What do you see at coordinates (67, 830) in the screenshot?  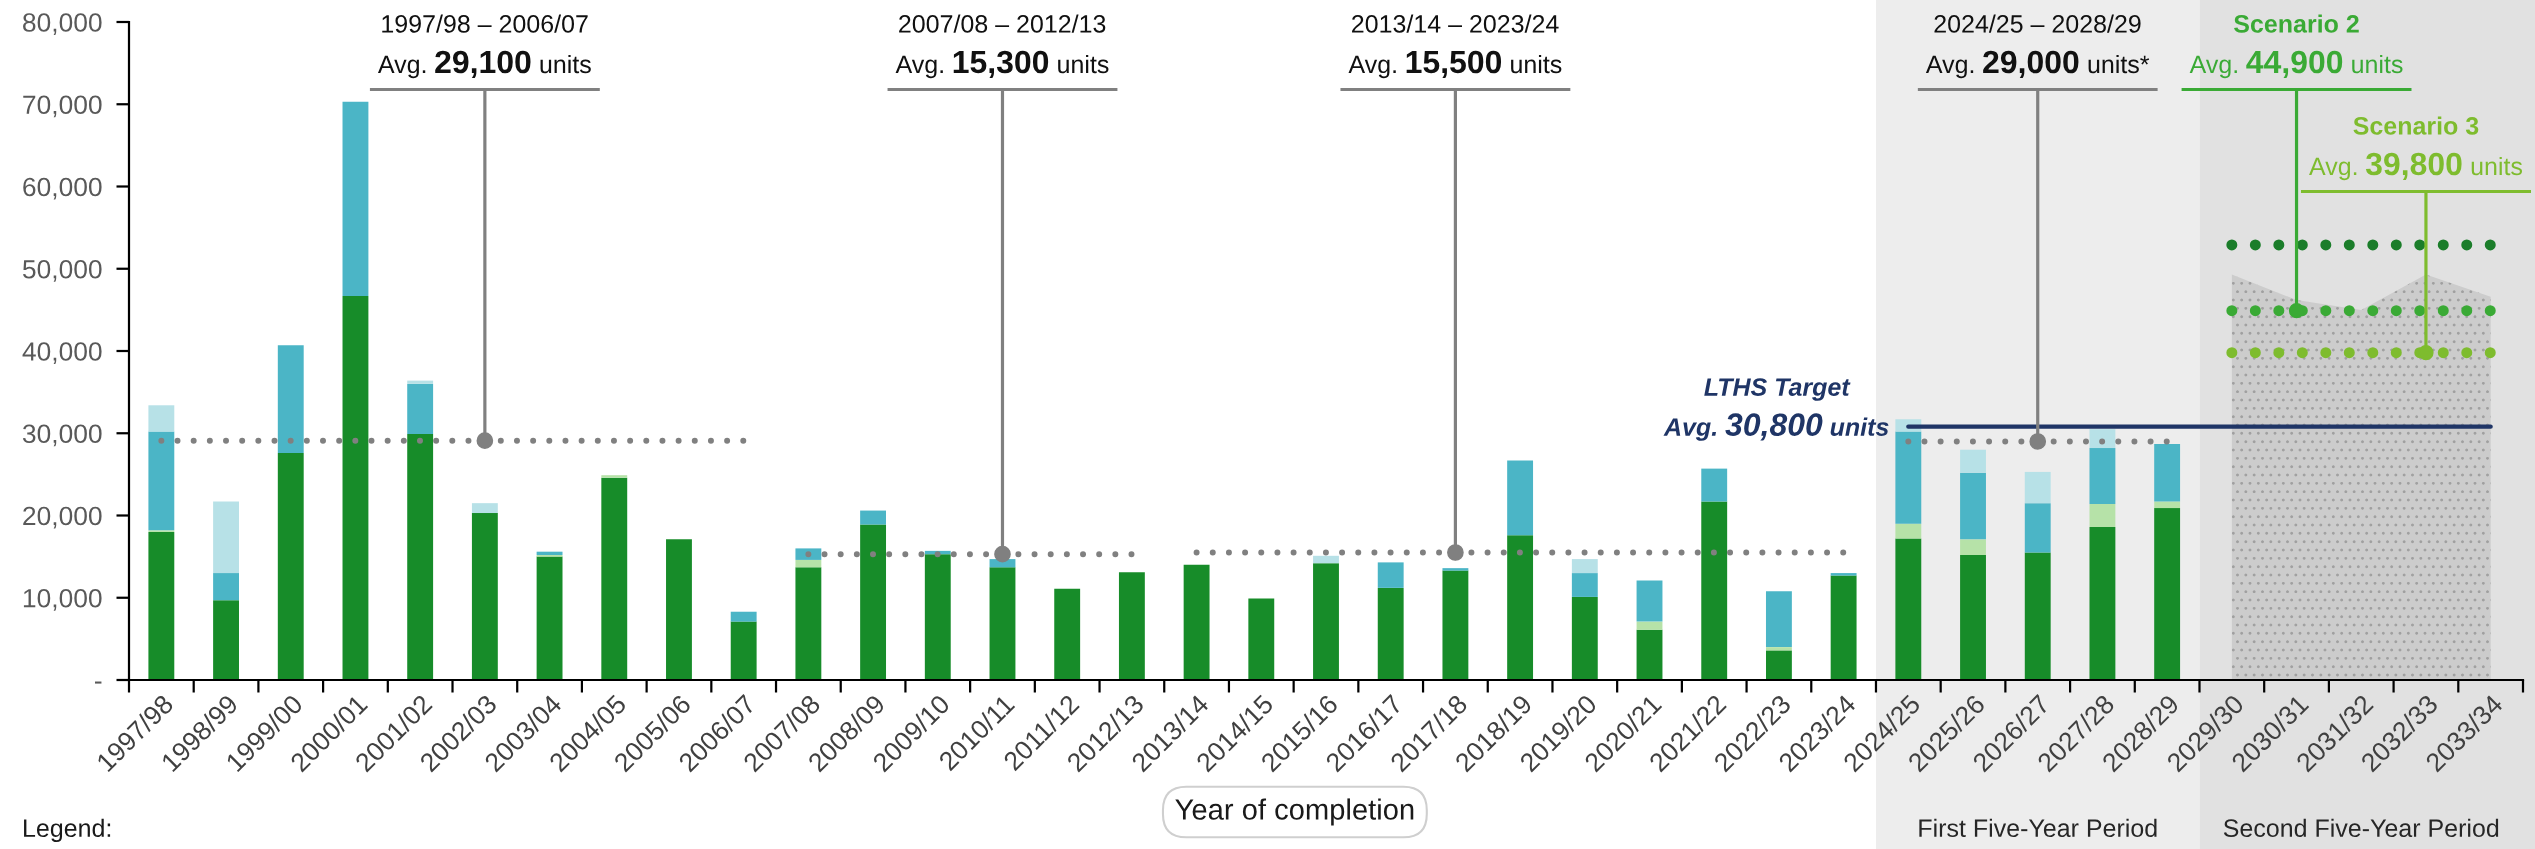 I see `text: Legend:` at bounding box center [67, 830].